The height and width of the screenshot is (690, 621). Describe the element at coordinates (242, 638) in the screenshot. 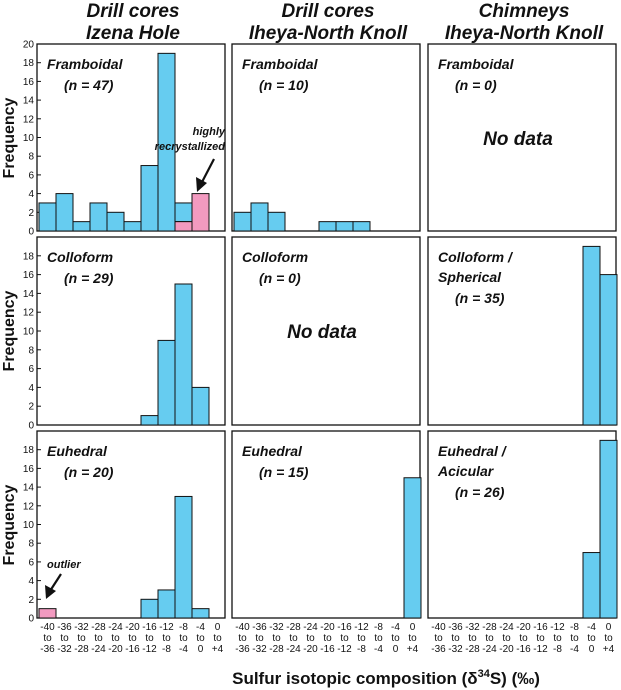

I see `x-tick-label-iheya-core-euhedral-bin-0-line-1: to` at that location.